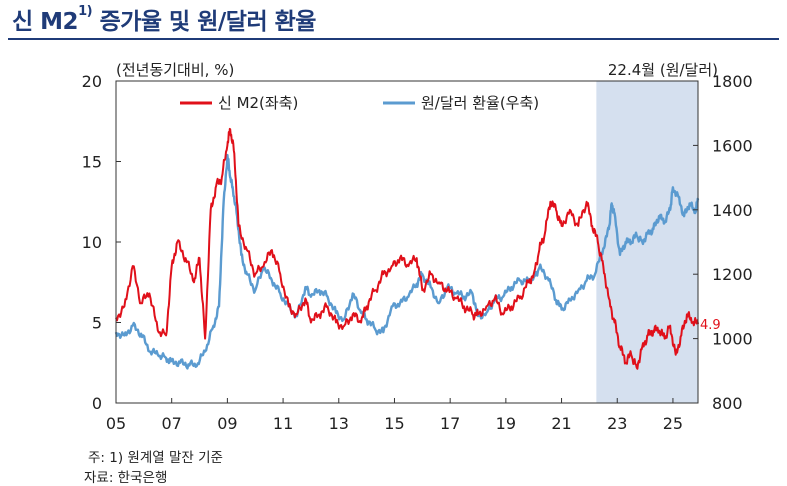  I want to click on source-note: 자료: 한국은행, so click(126, 478).